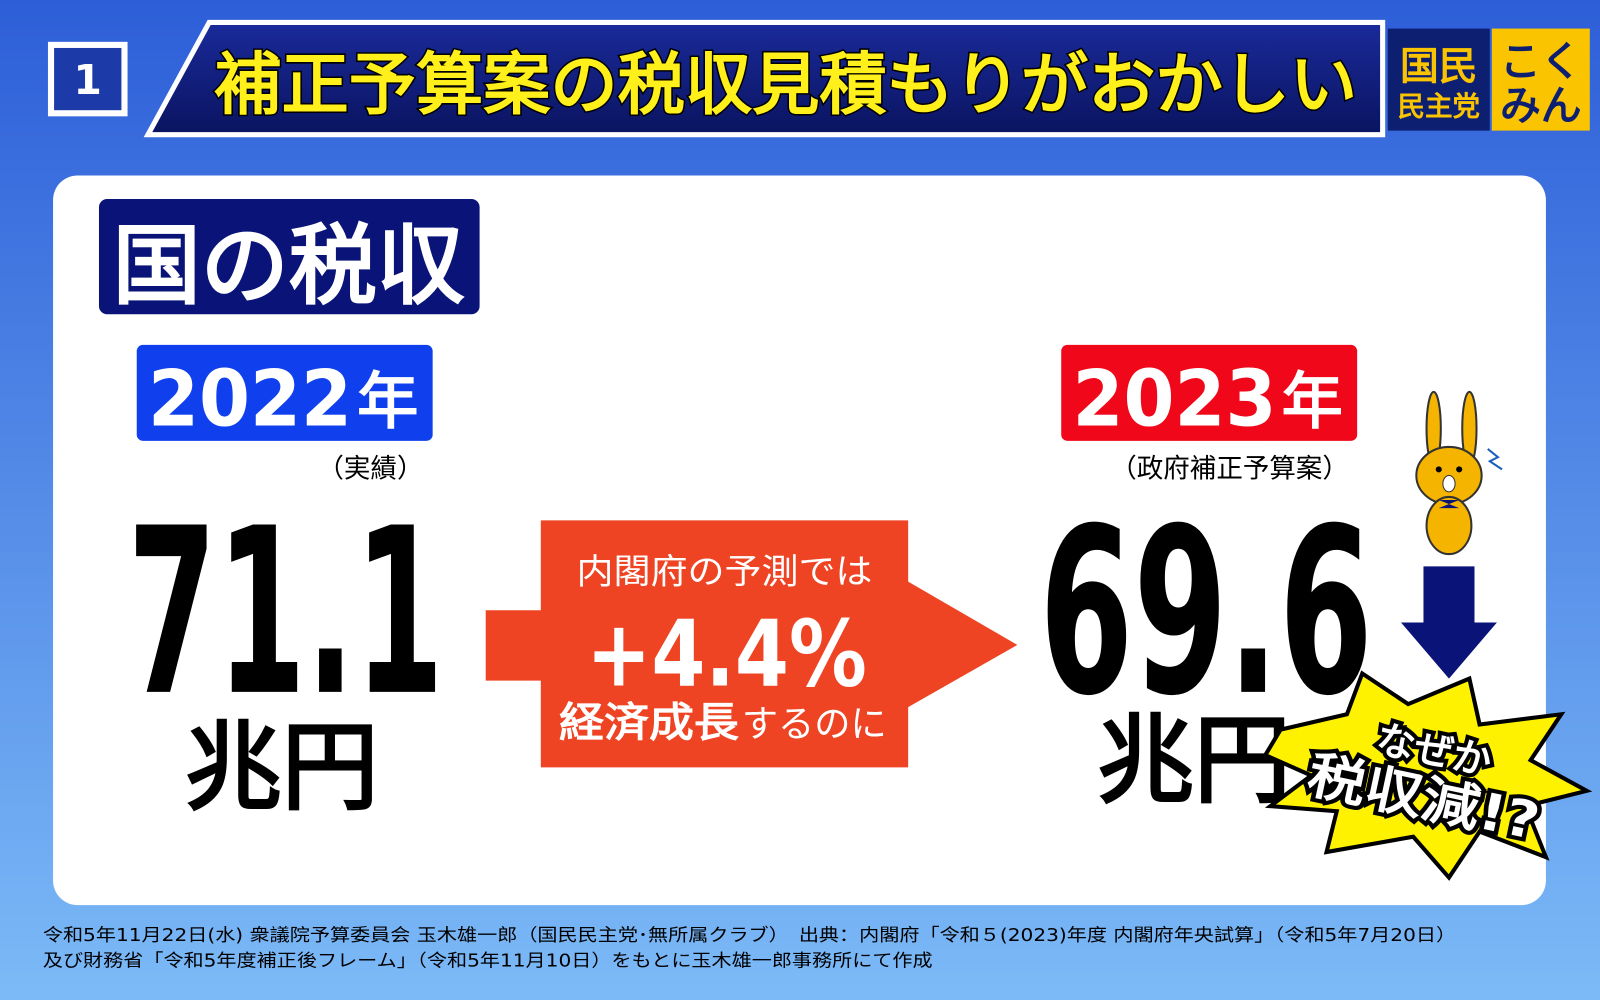 Image resolution: width=1600 pixels, height=1000 pixels. Describe the element at coordinates (1206, 613) in the screenshot. I see `value: 69.6` at that location.